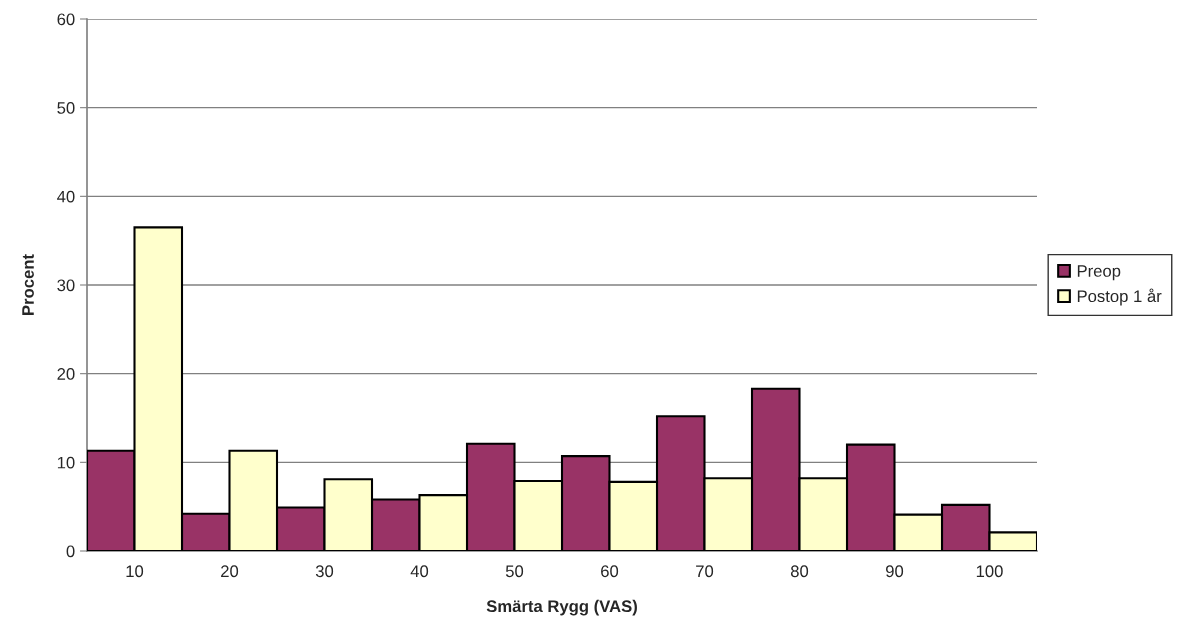 The height and width of the screenshot is (640, 1201). I want to click on x-tick-label: 50, so click(514, 571).